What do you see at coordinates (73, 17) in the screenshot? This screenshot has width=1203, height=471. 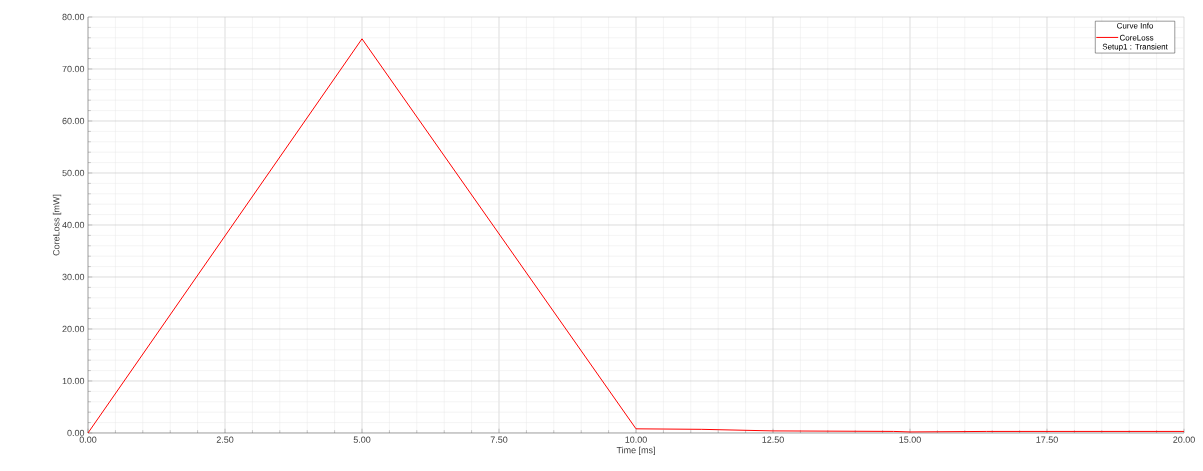 I see `y-tick-label: 80.00` at bounding box center [73, 17].